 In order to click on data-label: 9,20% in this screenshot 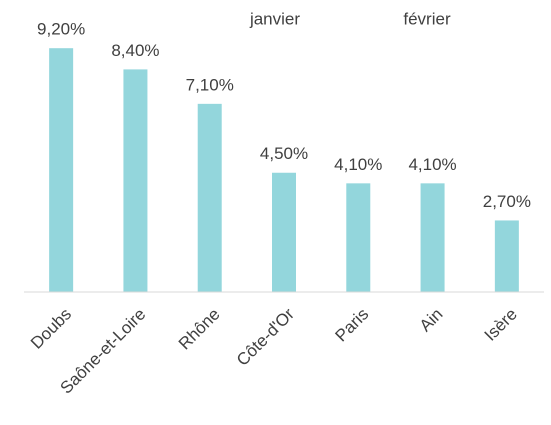, I will do `click(61, 29)`.